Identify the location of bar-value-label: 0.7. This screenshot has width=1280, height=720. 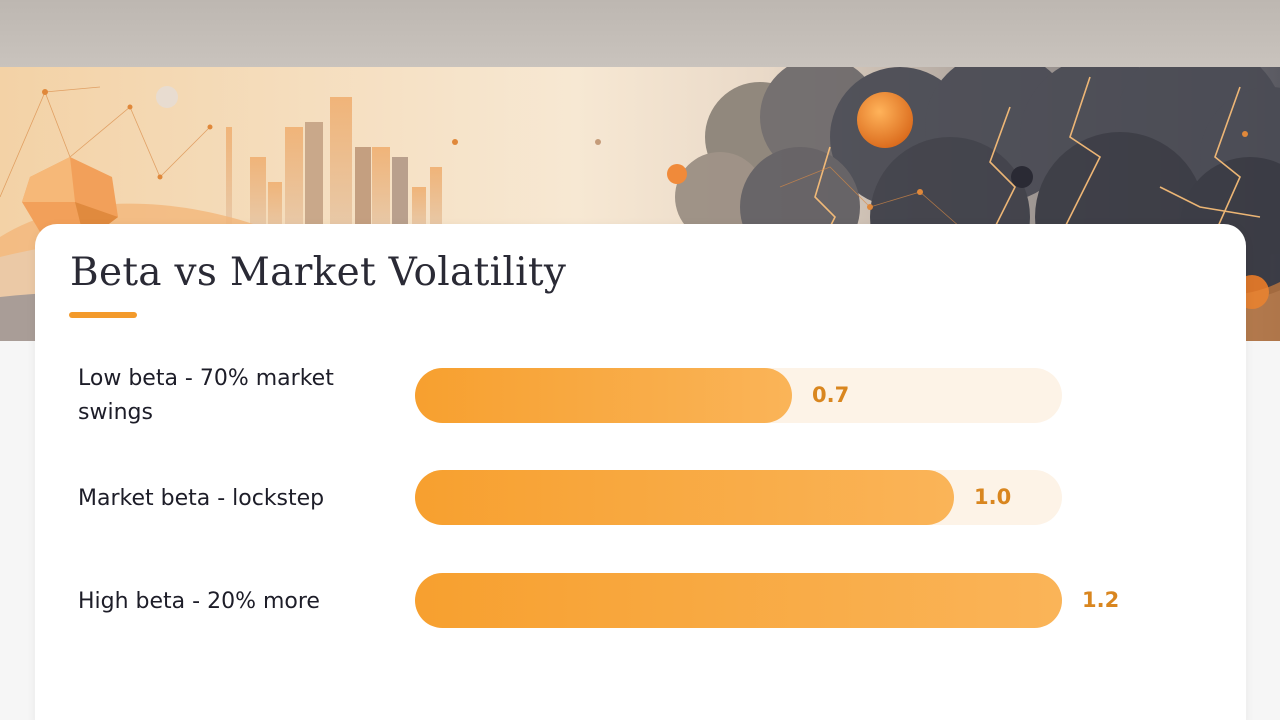
(831, 395).